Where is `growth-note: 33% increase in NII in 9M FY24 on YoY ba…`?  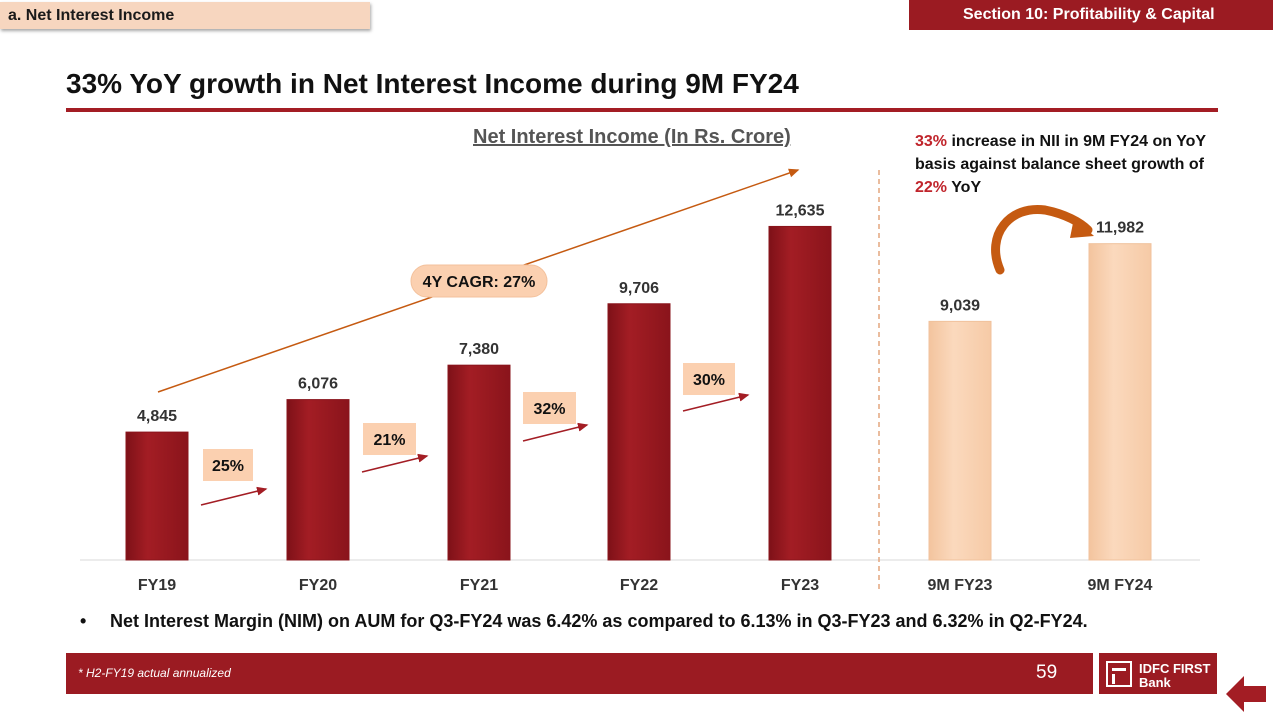
growth-note: 33% increase in NII in 9M FY24 on YoY ba… is located at coordinates (1065, 164).